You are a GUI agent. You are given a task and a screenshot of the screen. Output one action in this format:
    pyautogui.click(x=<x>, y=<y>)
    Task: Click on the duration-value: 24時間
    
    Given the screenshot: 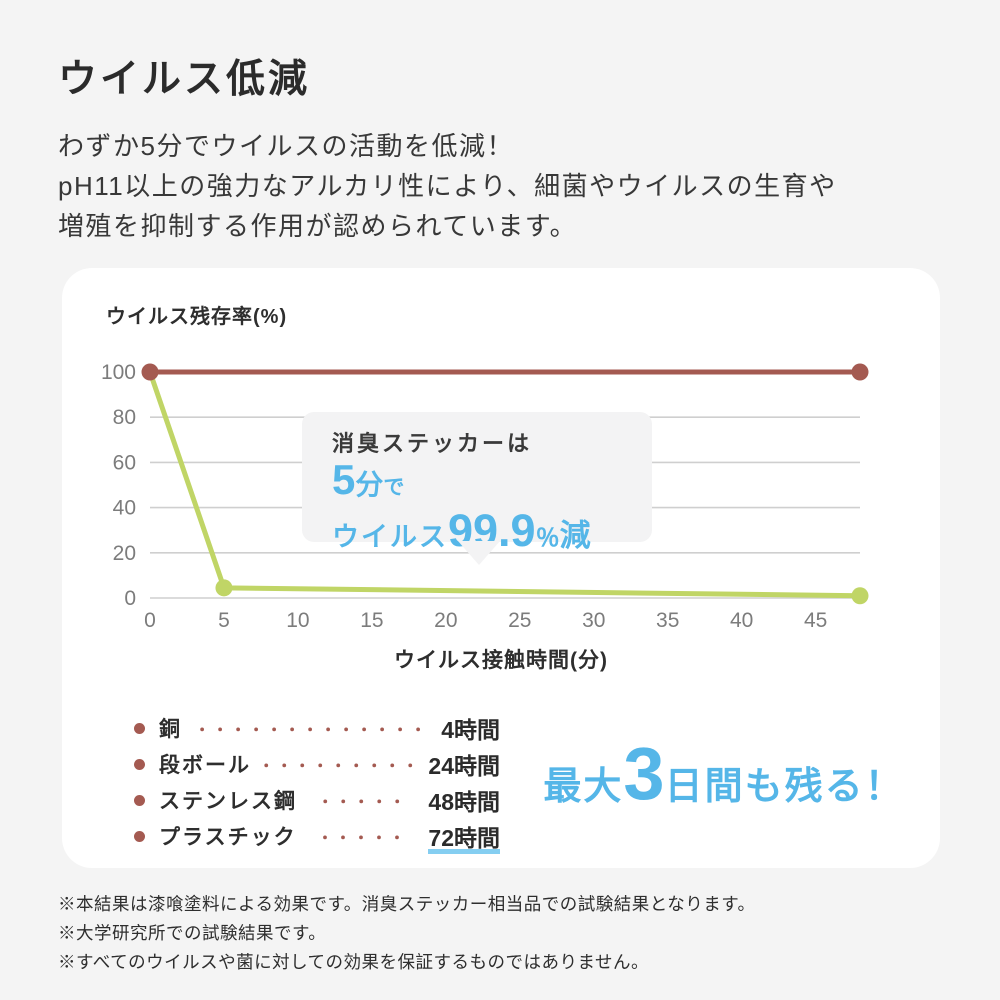 What is the action you would take?
    pyautogui.click(x=464, y=766)
    